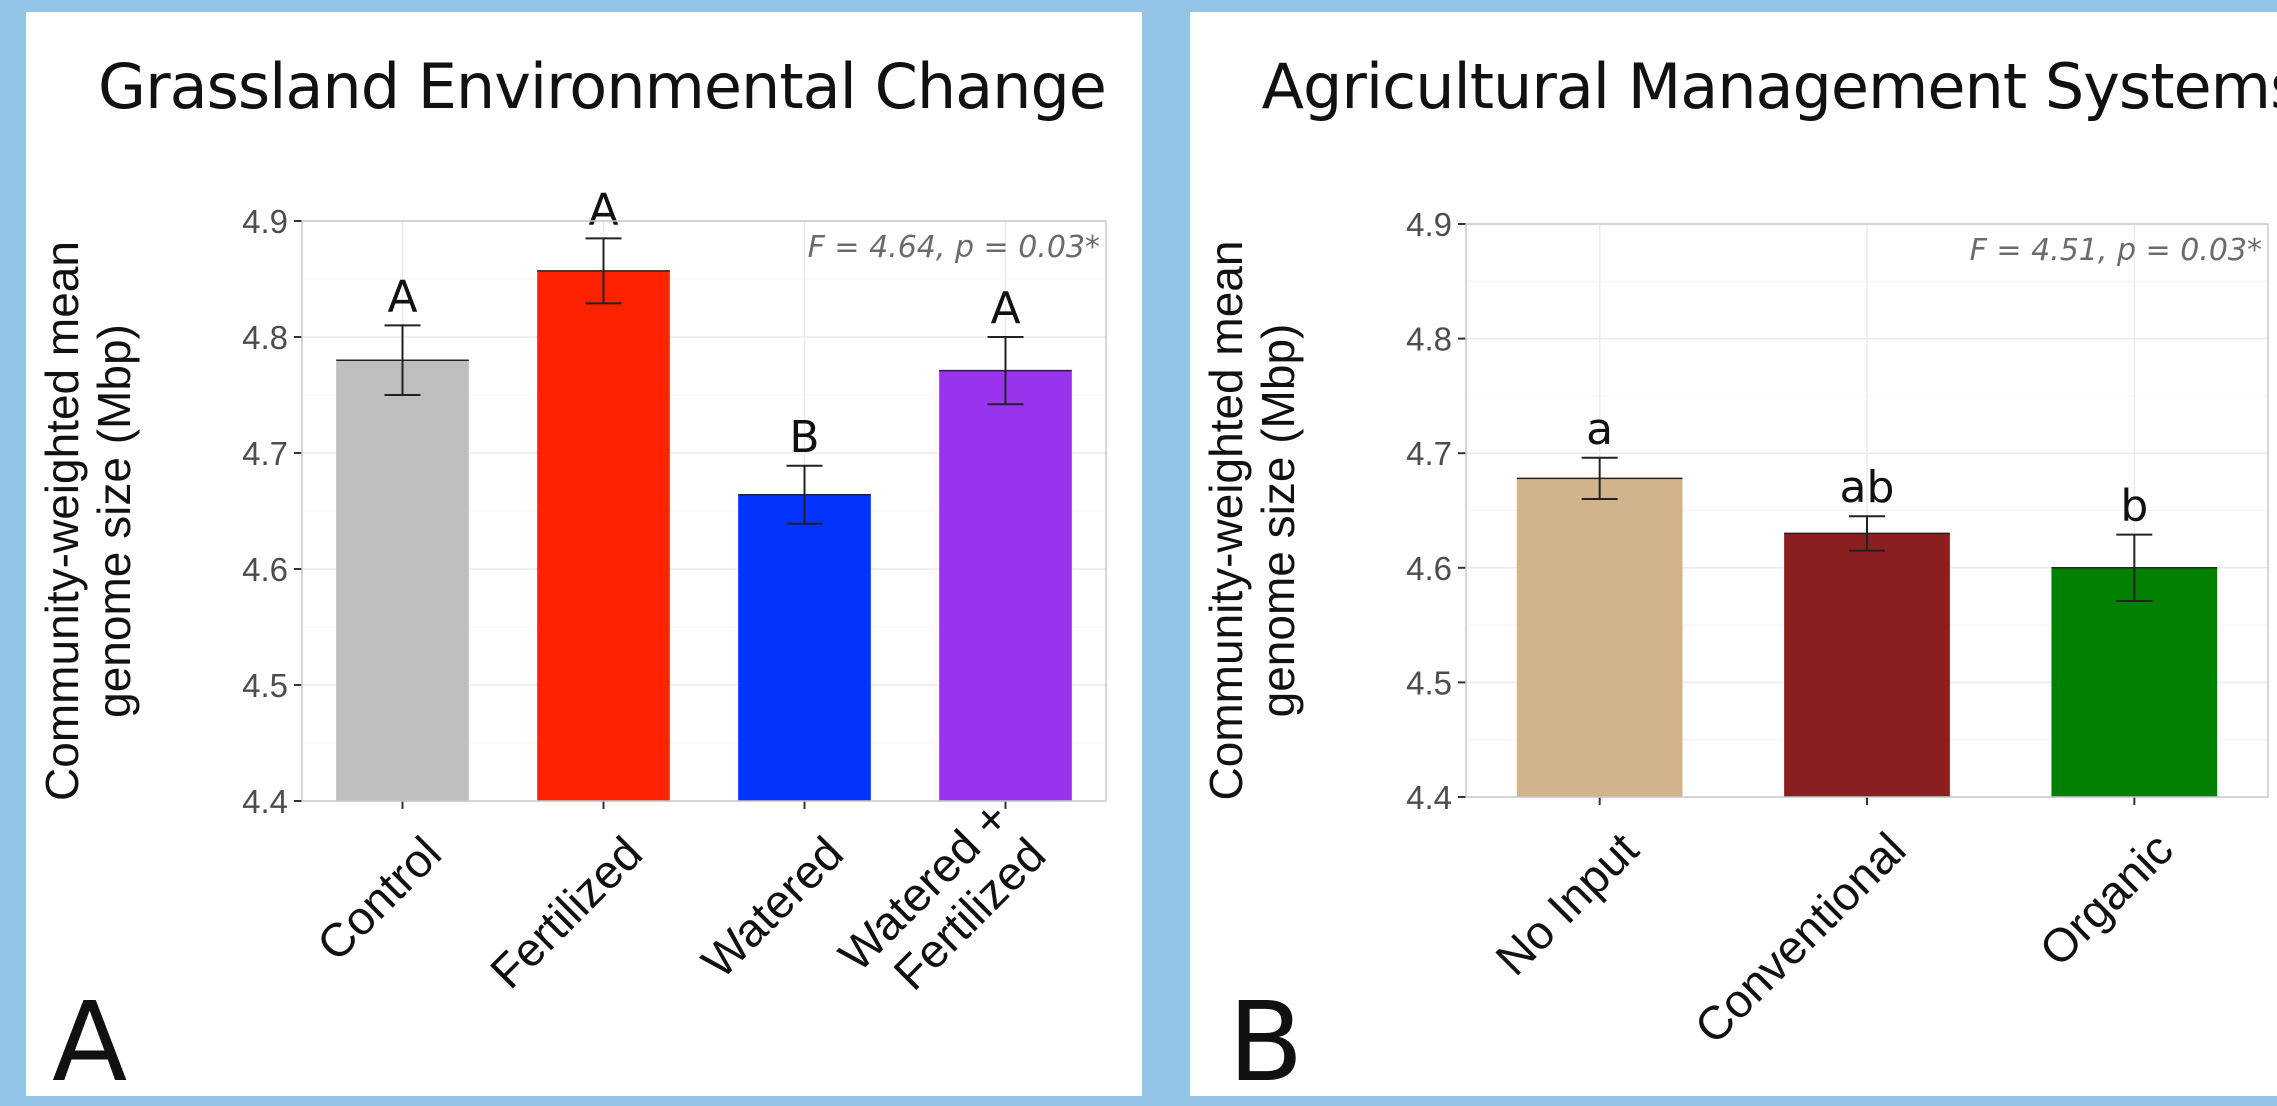  I want to click on significance-letter: ab, so click(1867, 487).